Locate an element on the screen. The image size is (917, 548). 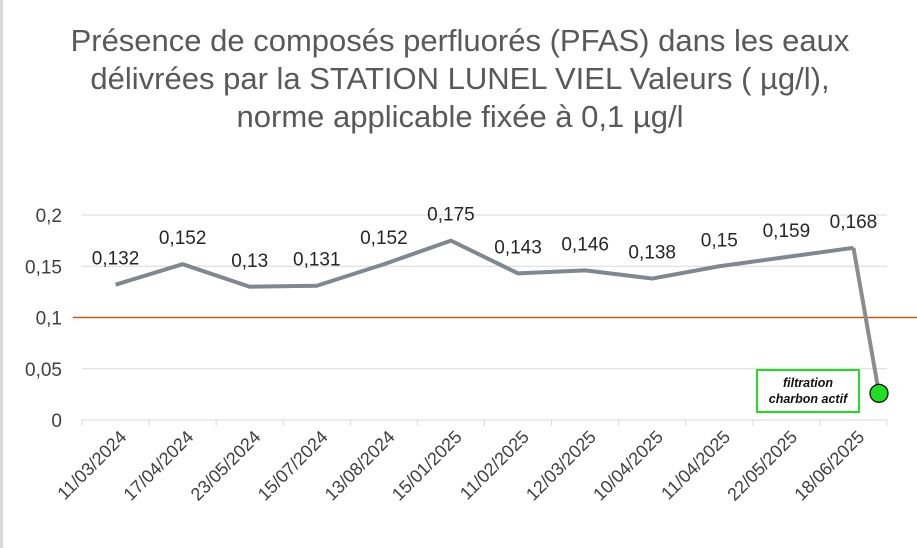
data-label: 0,13 is located at coordinates (249, 261).